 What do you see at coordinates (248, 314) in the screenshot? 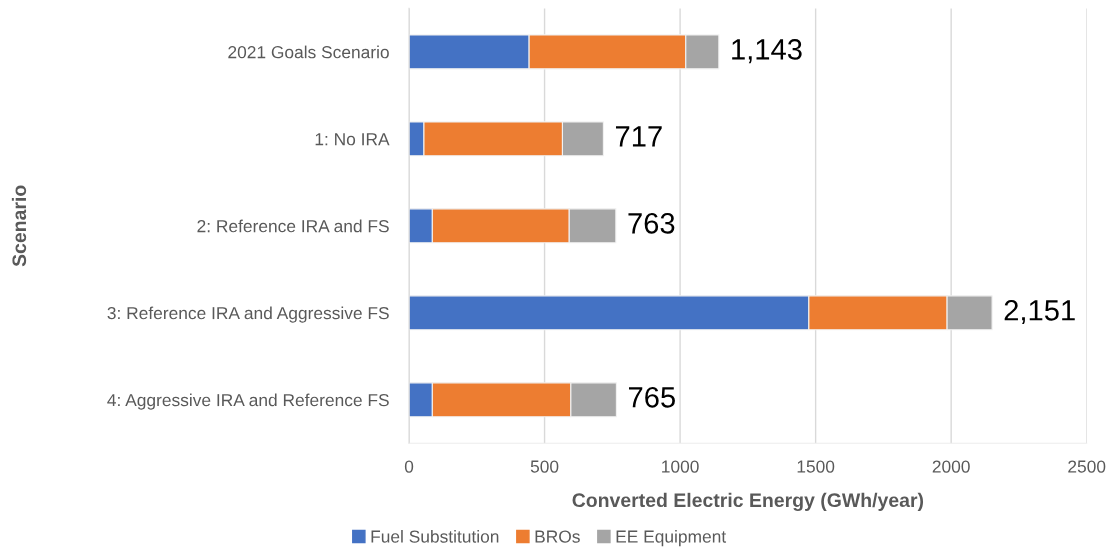
I see `y-tick-label: 3: Reference IRA and Aggressive FS` at bounding box center [248, 314].